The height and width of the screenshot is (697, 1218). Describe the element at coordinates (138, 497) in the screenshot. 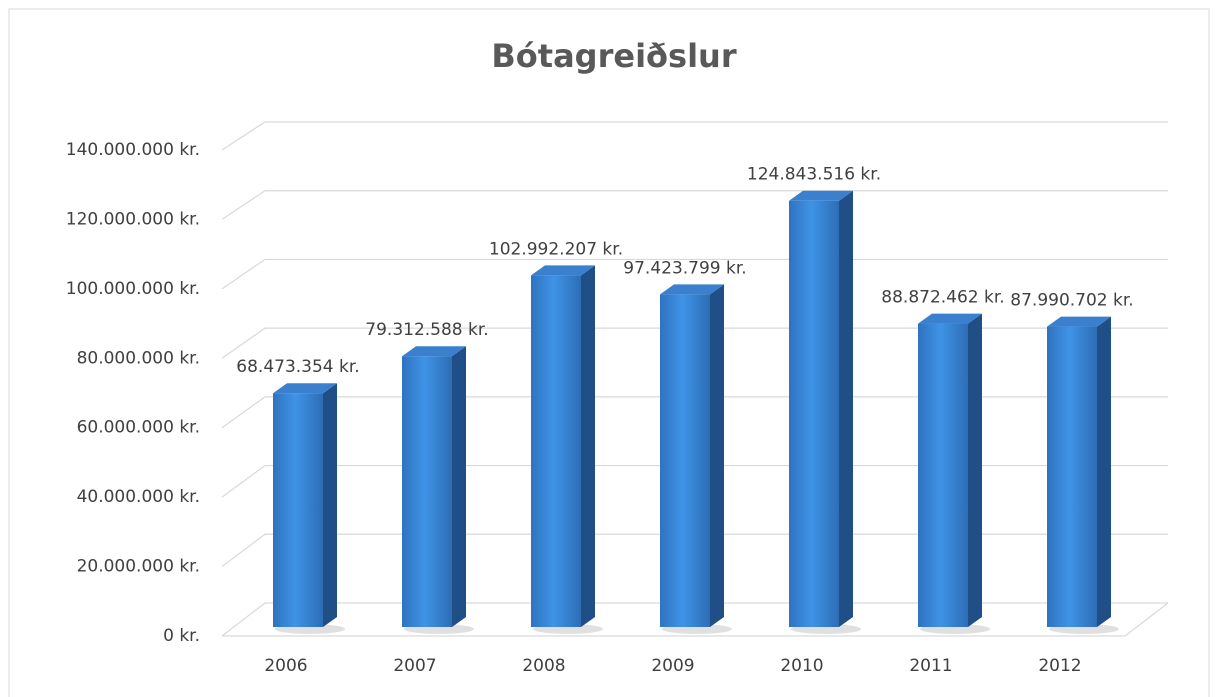

I see `y-tick-label: 40.000.000 kr.` at that location.